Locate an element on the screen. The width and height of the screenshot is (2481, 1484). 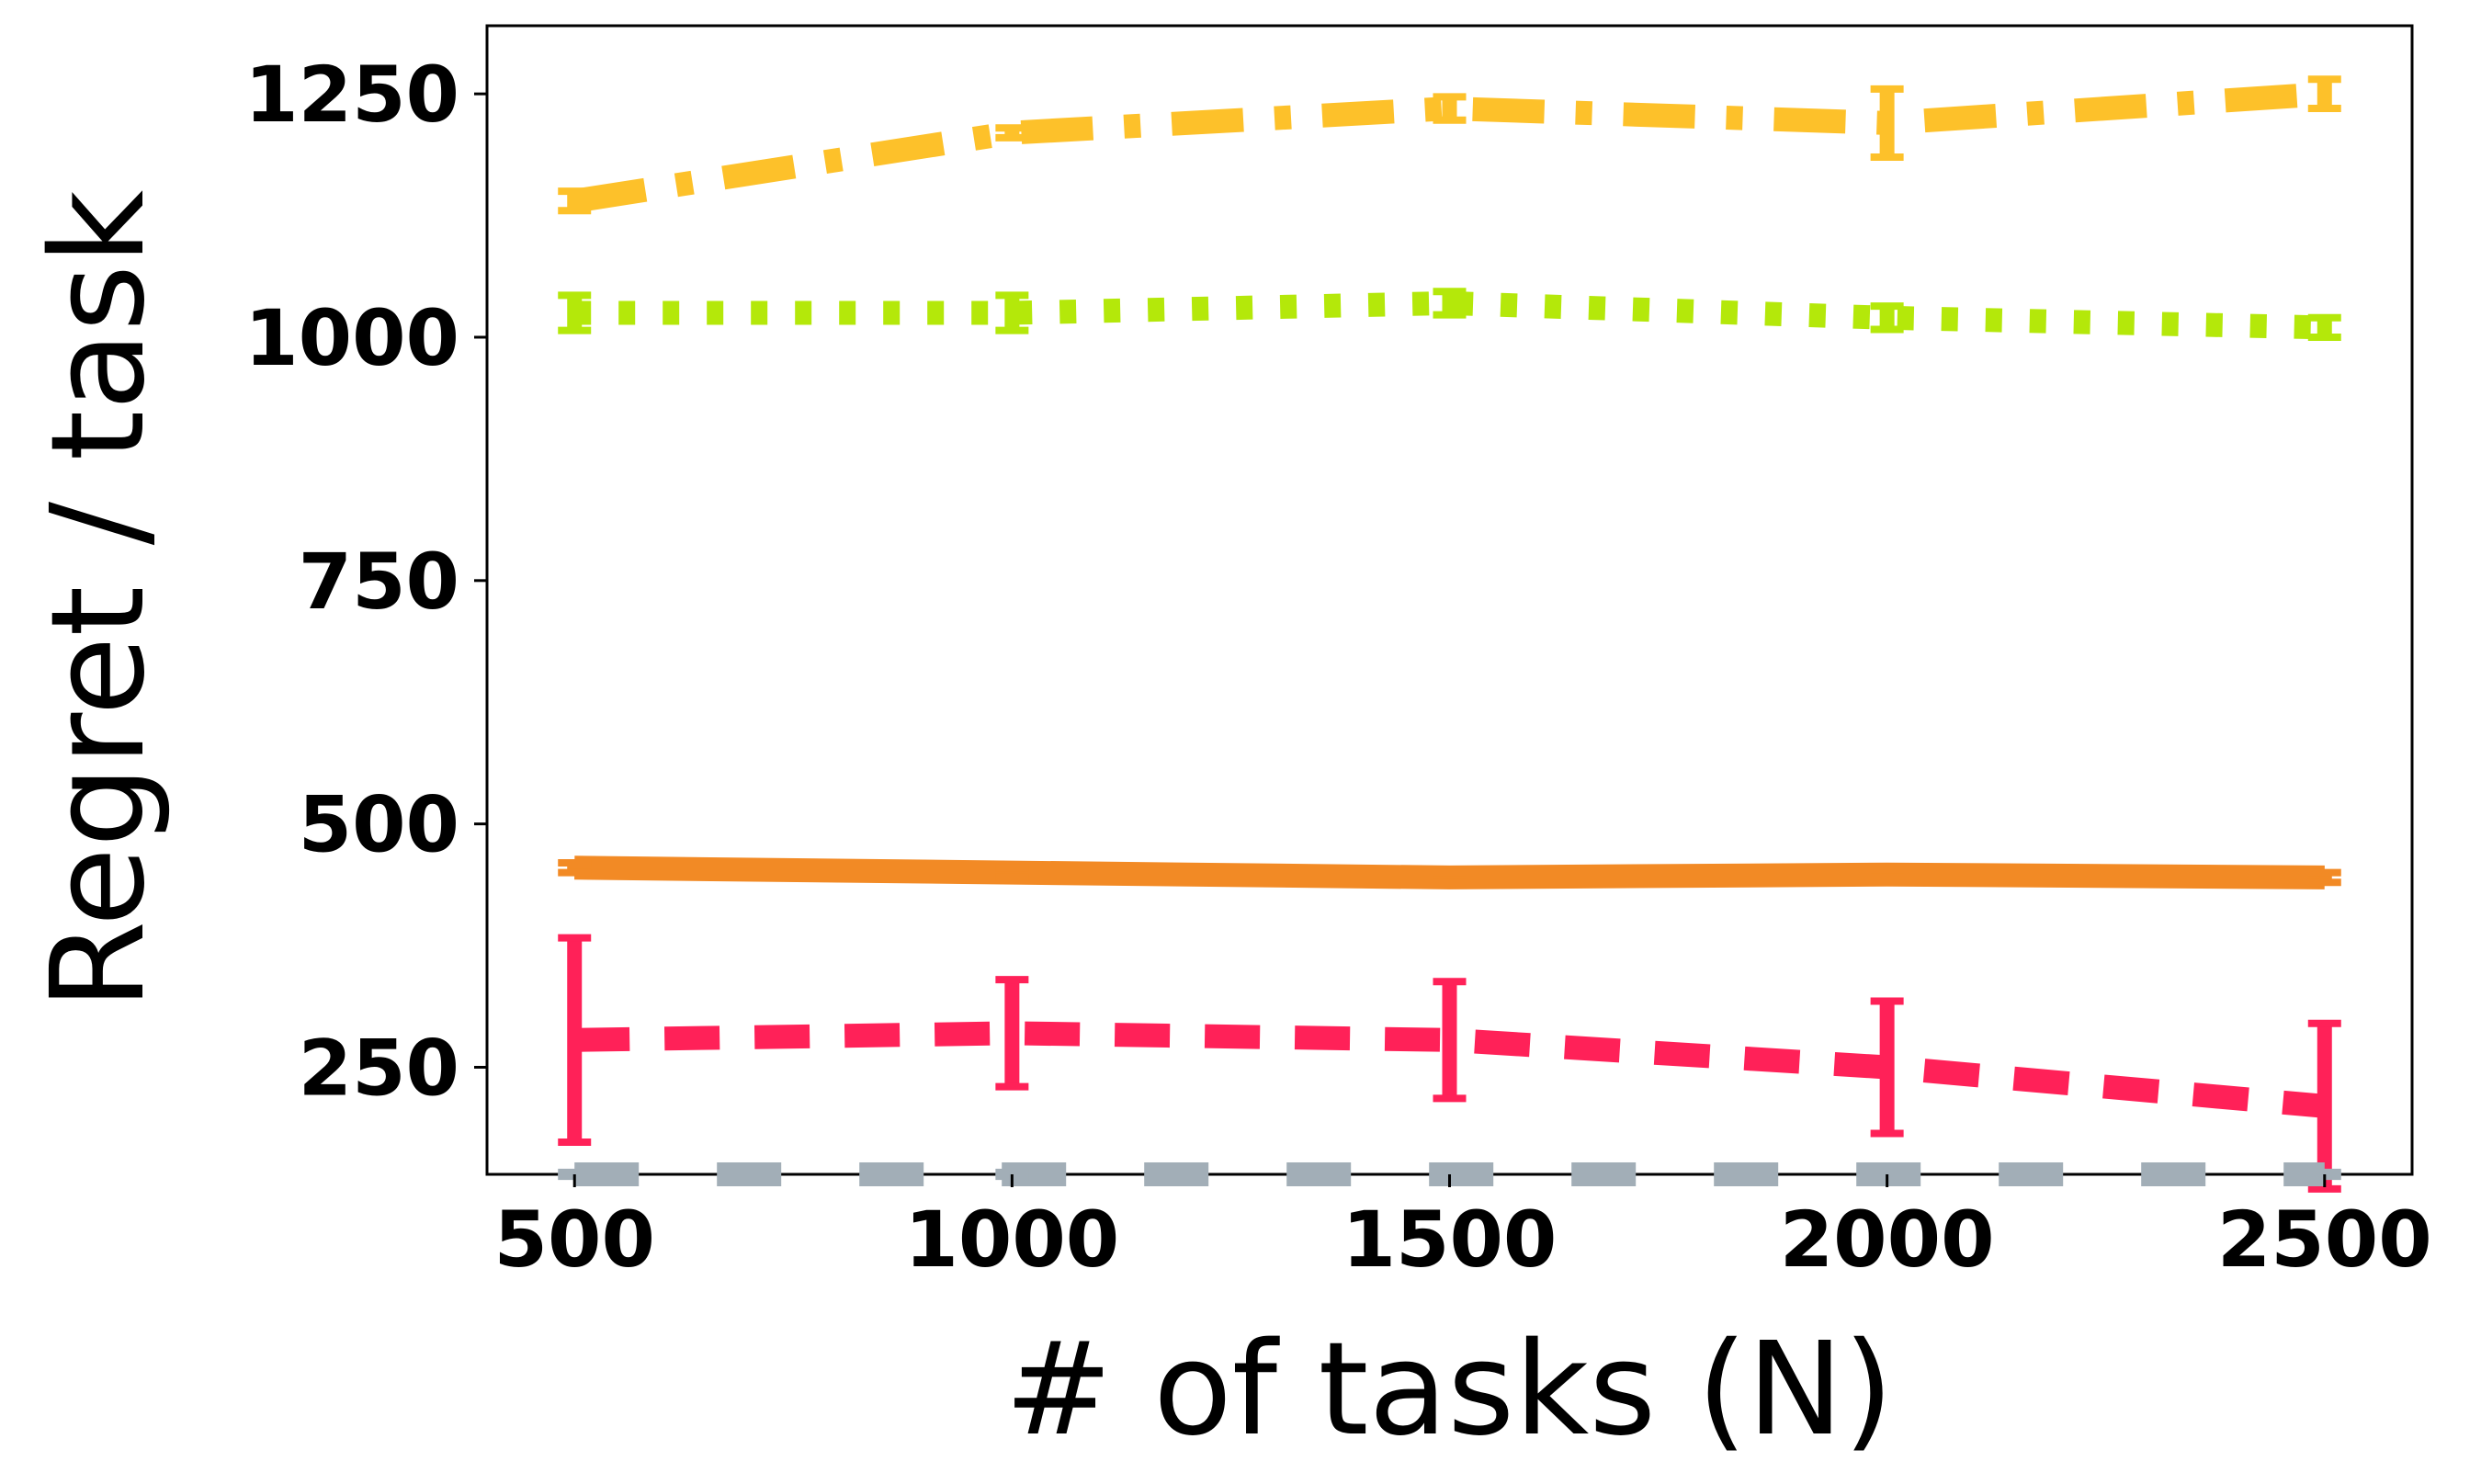
y-tick-label: 750 is located at coordinates (379, 582).